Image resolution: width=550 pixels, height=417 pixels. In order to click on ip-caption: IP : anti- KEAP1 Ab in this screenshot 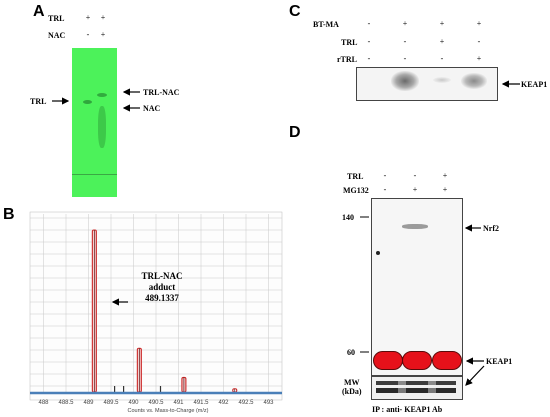, I will do `click(407, 409)`.